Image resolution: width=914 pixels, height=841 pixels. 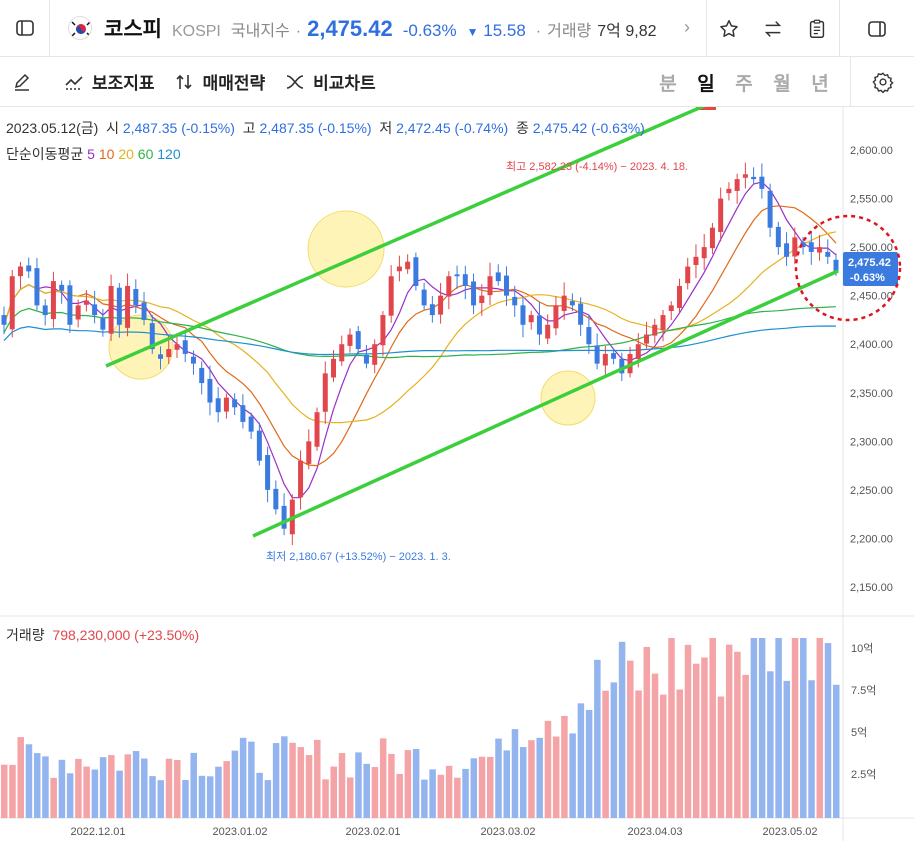 I want to click on swap-button, so click(x=773, y=28).